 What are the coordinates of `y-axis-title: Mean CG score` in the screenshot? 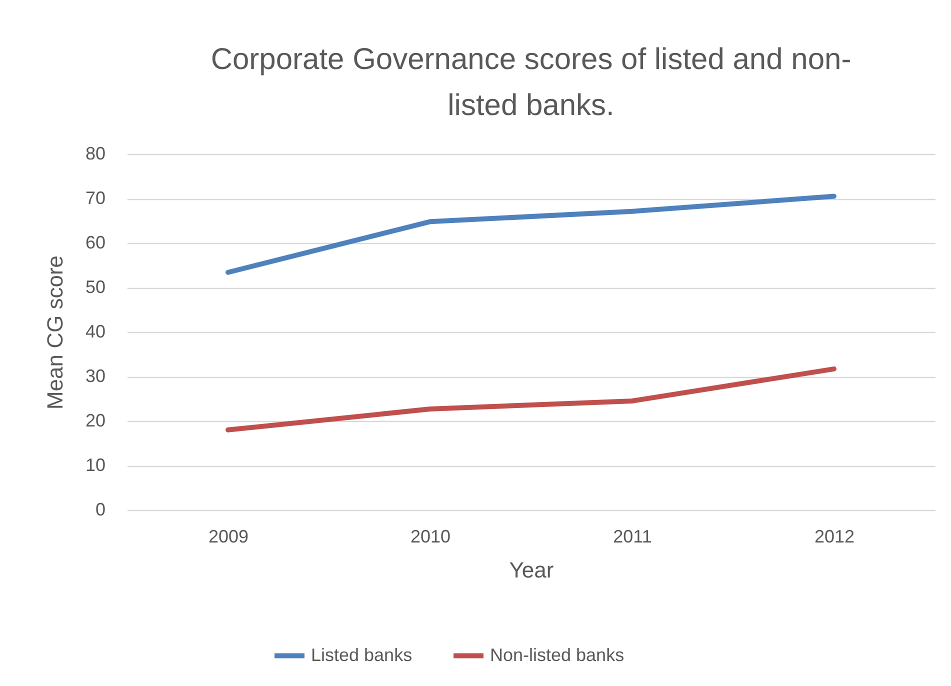 It's located at (55, 332).